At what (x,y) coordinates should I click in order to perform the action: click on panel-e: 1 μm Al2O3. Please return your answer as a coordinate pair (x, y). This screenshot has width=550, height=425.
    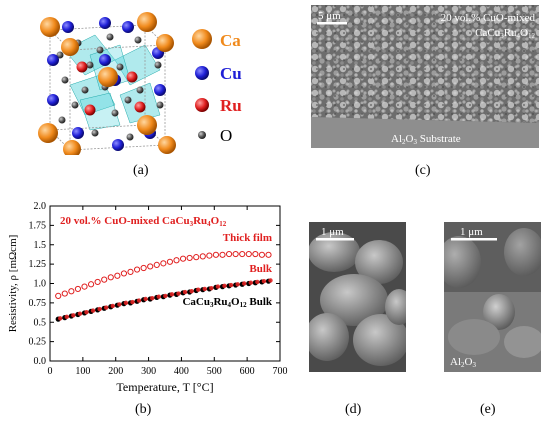
    Looking at the image, I should click on (490, 297).